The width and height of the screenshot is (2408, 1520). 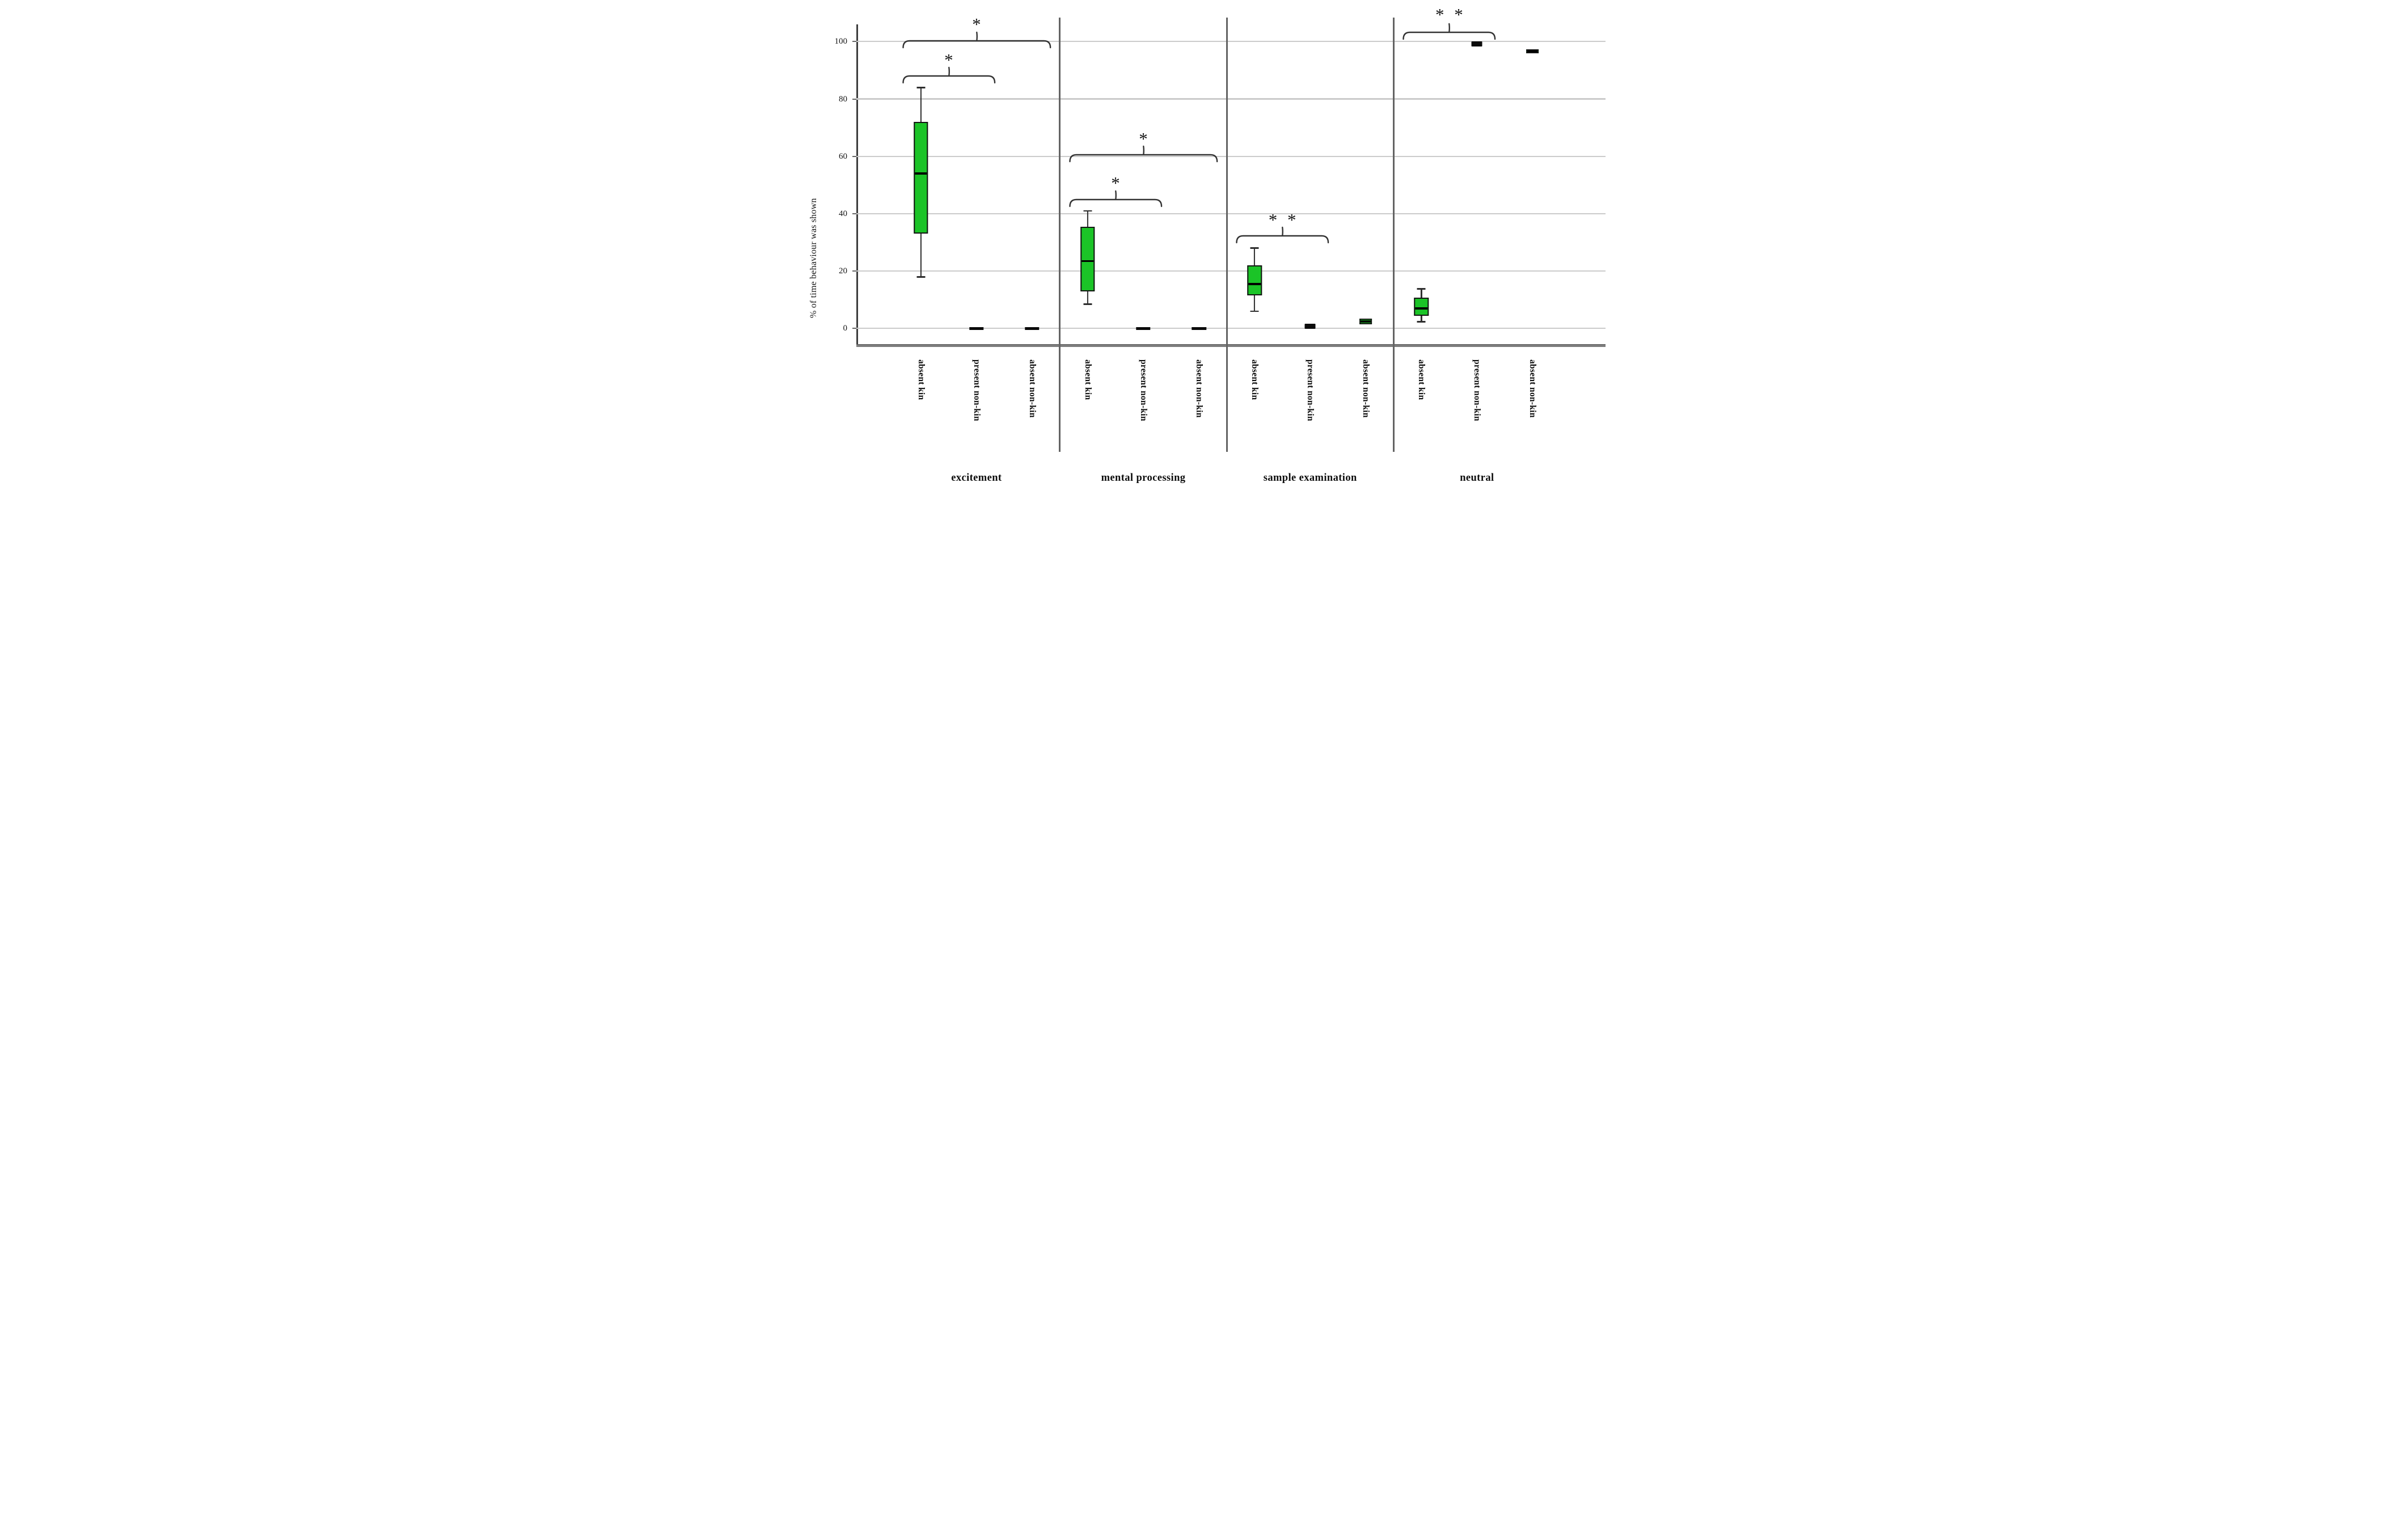 What do you see at coordinates (1477, 390) in the screenshot?
I see `x-tick-label-neutral-present-non-kin: present non-kin` at bounding box center [1477, 390].